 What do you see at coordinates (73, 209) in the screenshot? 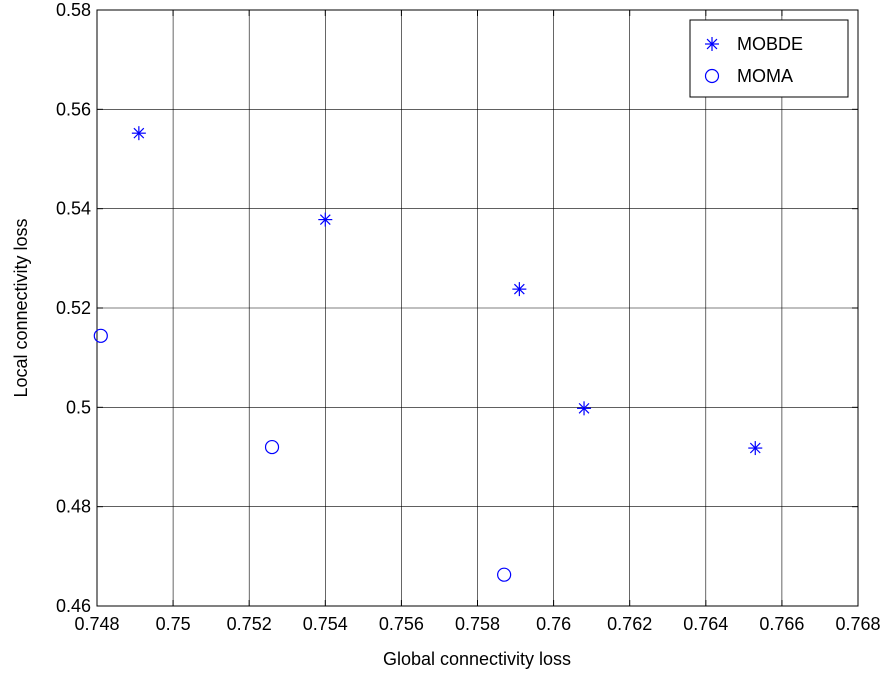
I see `y-tick-label: 0.54` at bounding box center [73, 209].